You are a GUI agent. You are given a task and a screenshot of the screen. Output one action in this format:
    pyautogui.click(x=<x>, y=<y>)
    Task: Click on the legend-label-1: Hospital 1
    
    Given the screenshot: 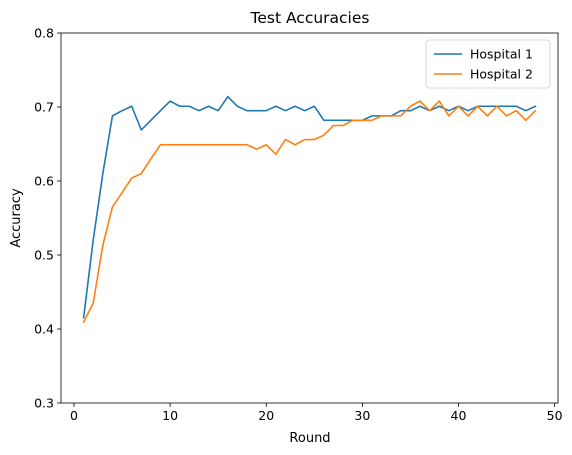 What is the action you would take?
    pyautogui.click(x=501, y=54)
    